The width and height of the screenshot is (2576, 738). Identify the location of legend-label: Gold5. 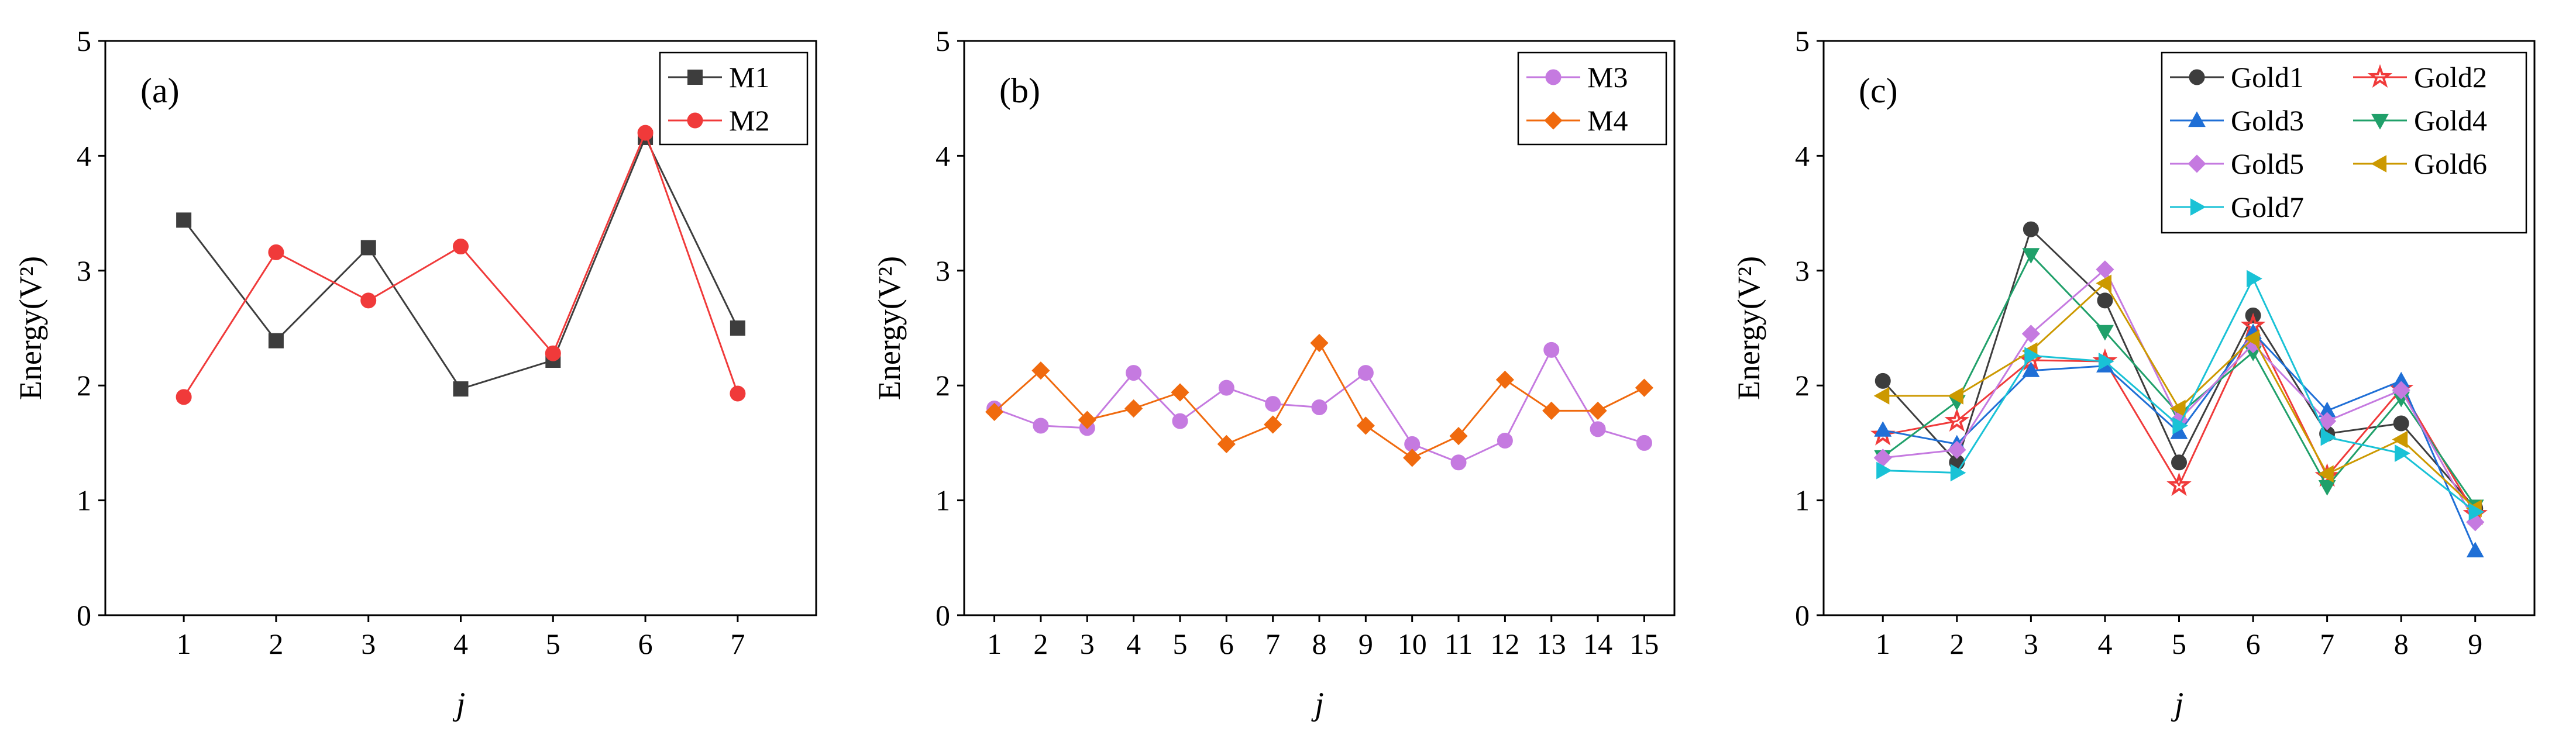
(2268, 164).